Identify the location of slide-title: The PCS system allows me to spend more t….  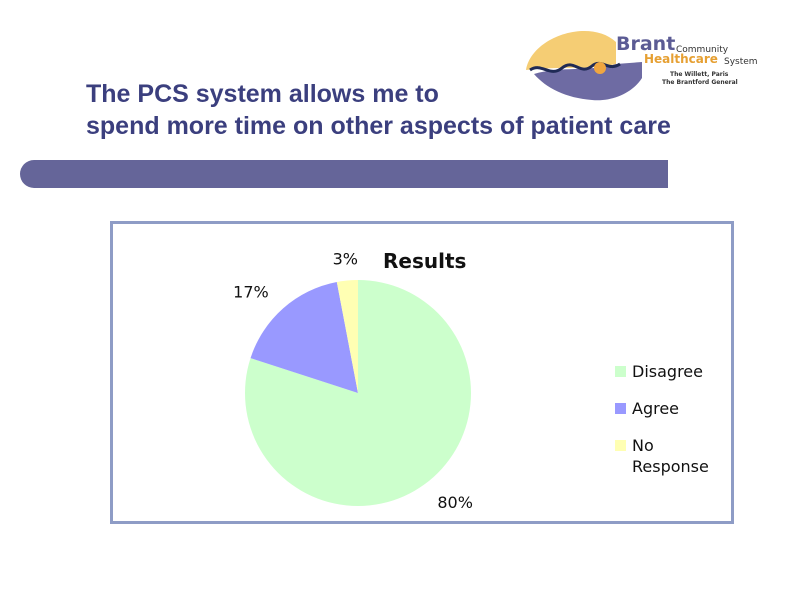
(436, 110).